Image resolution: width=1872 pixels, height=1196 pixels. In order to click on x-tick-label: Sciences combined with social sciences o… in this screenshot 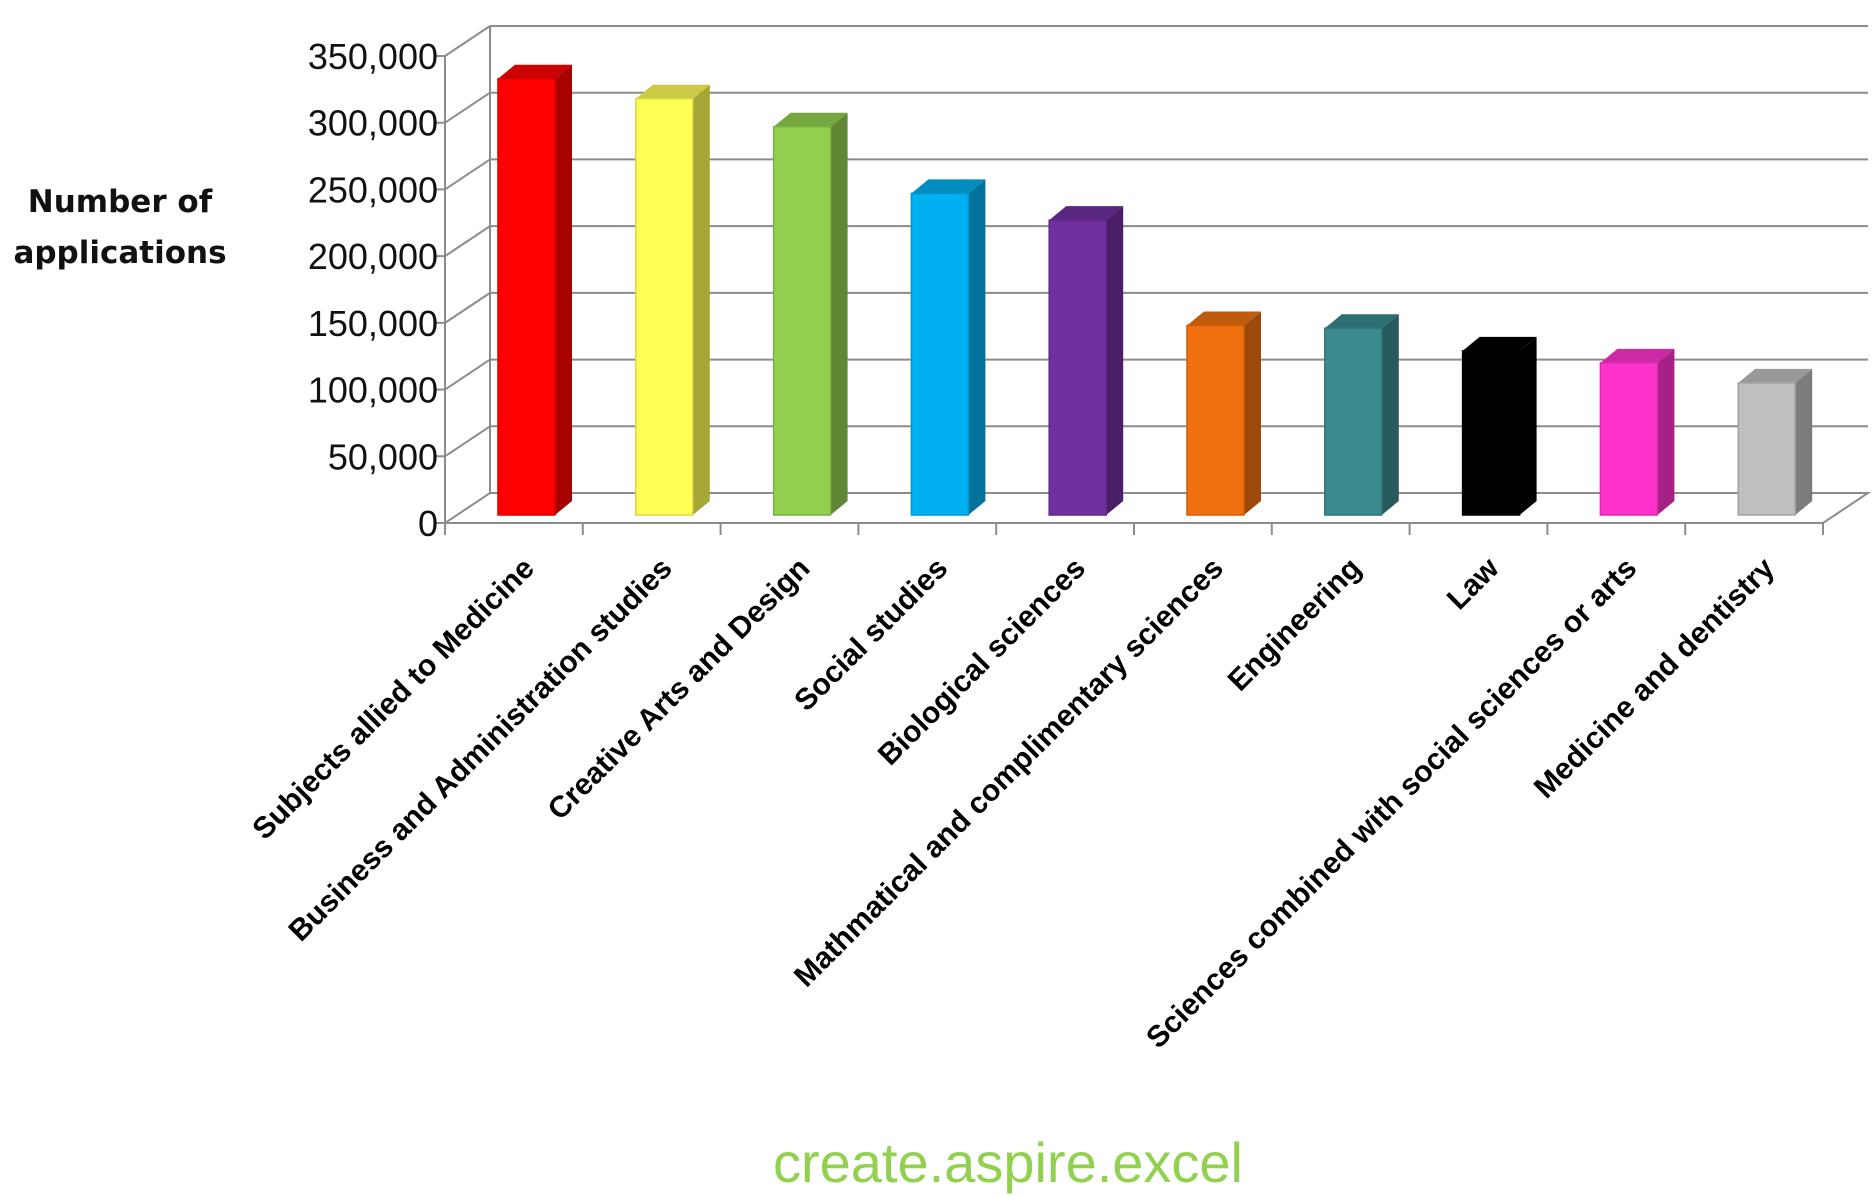, I will do `click(1391, 803)`.